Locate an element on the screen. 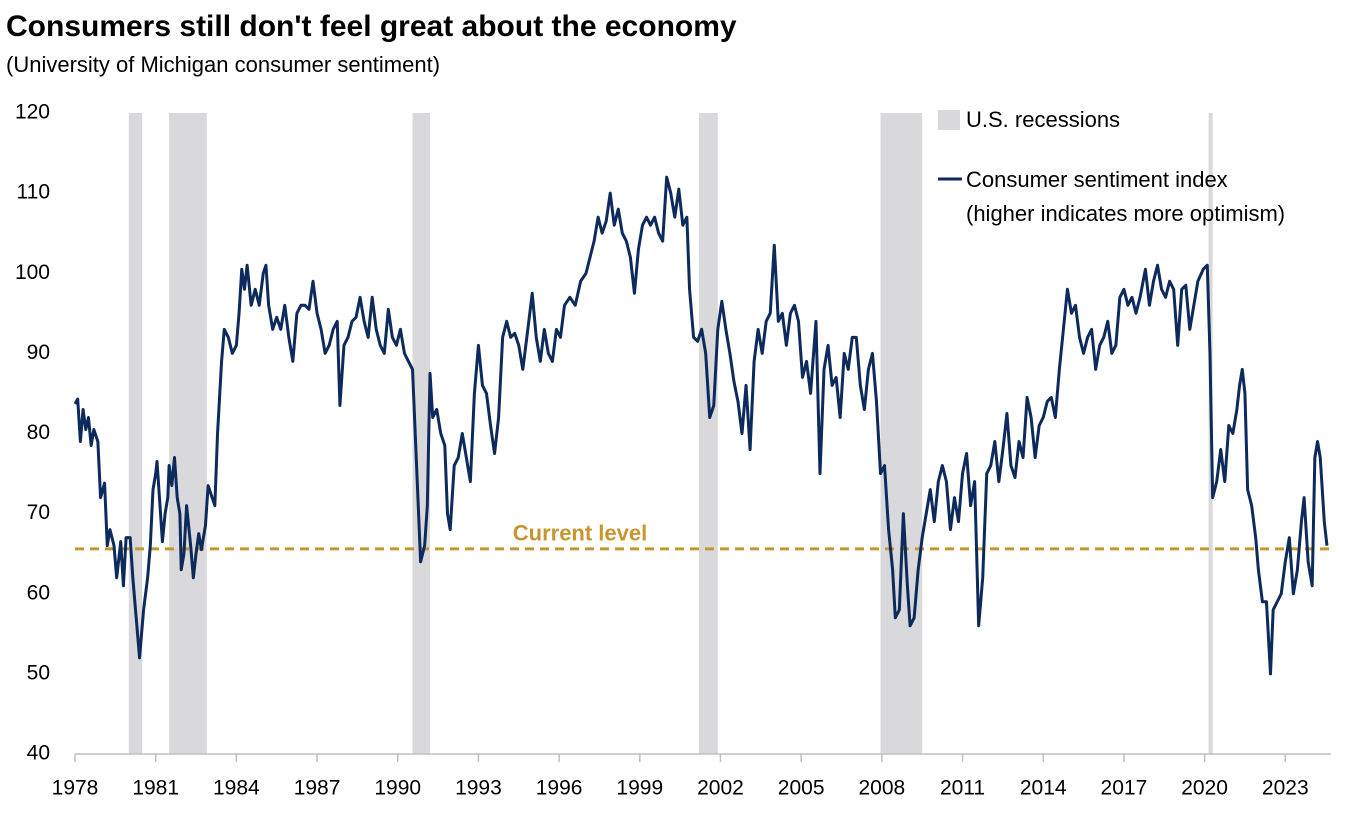 The image size is (1347, 814). x-tick-label: 1993 is located at coordinates (478, 788).